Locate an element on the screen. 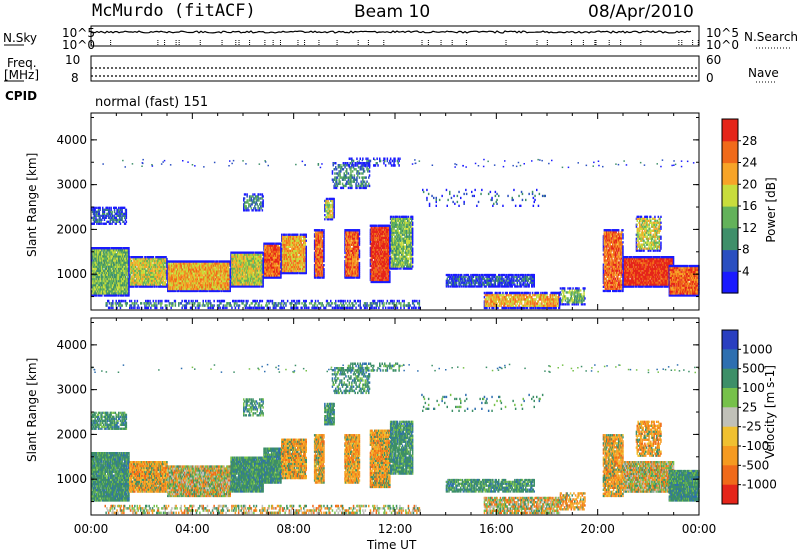  freq-label: Freq. is located at coordinates (22, 63).